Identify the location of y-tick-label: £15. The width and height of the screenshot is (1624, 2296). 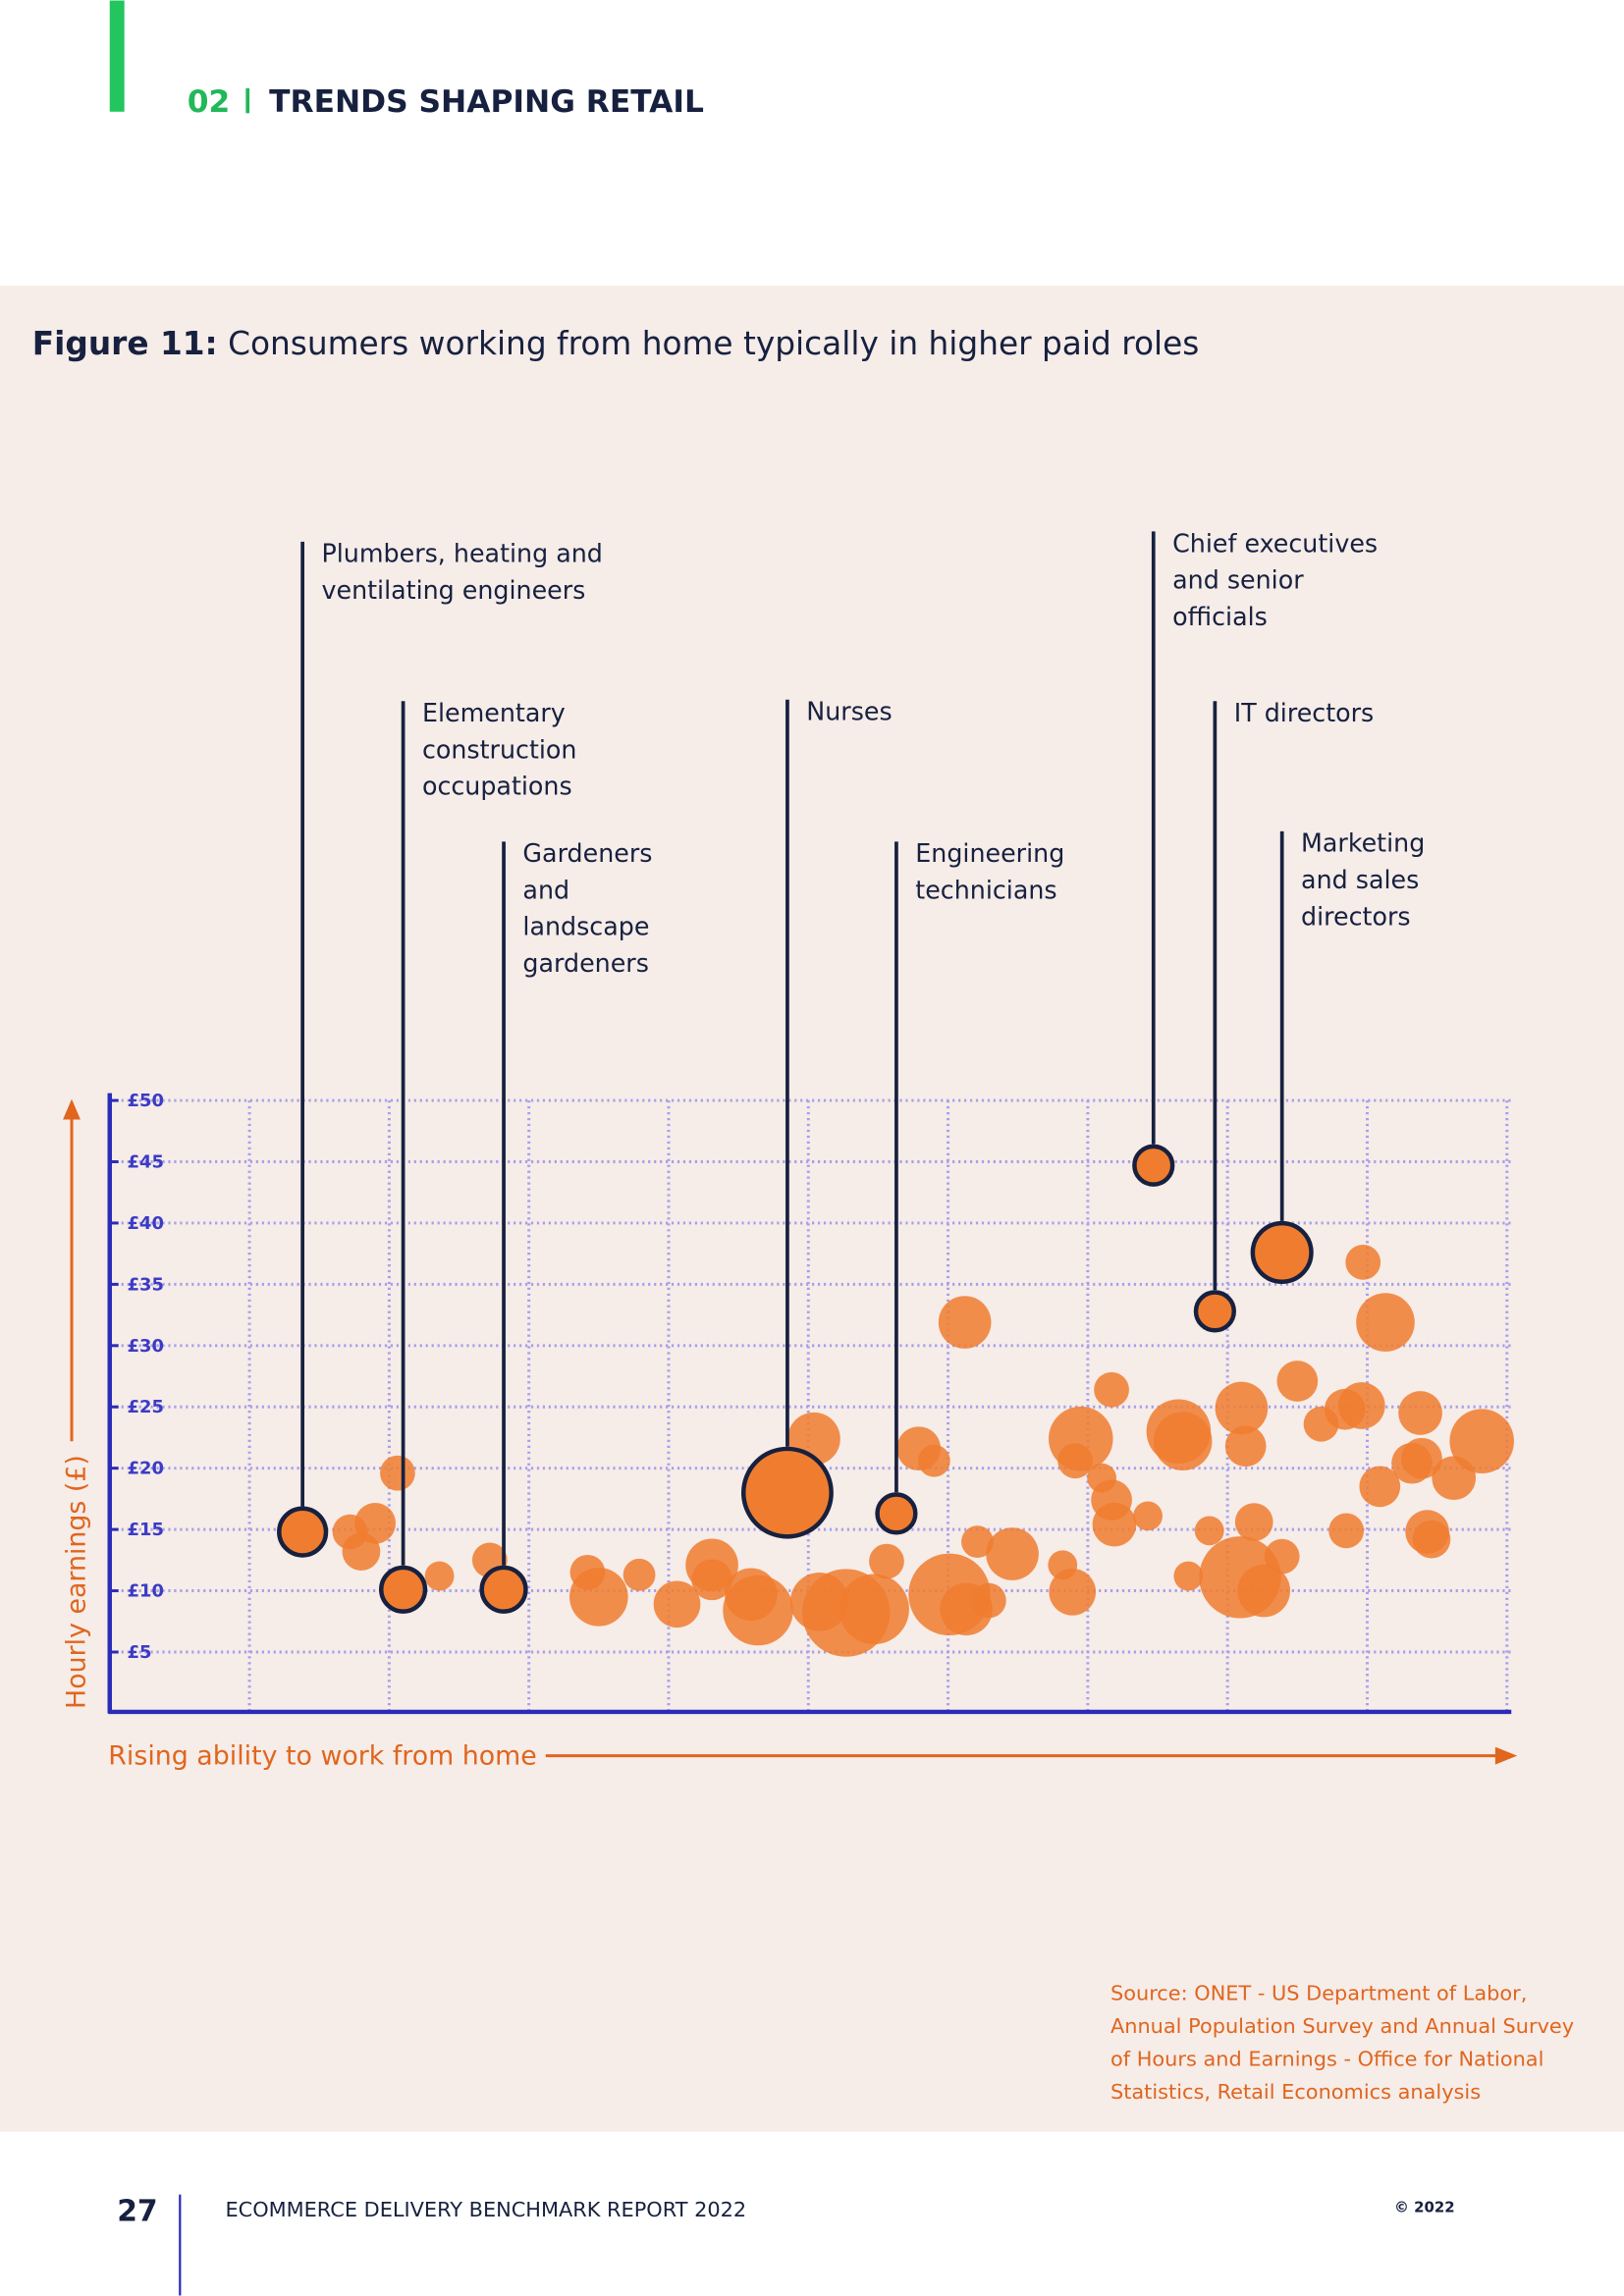
(146, 1530).